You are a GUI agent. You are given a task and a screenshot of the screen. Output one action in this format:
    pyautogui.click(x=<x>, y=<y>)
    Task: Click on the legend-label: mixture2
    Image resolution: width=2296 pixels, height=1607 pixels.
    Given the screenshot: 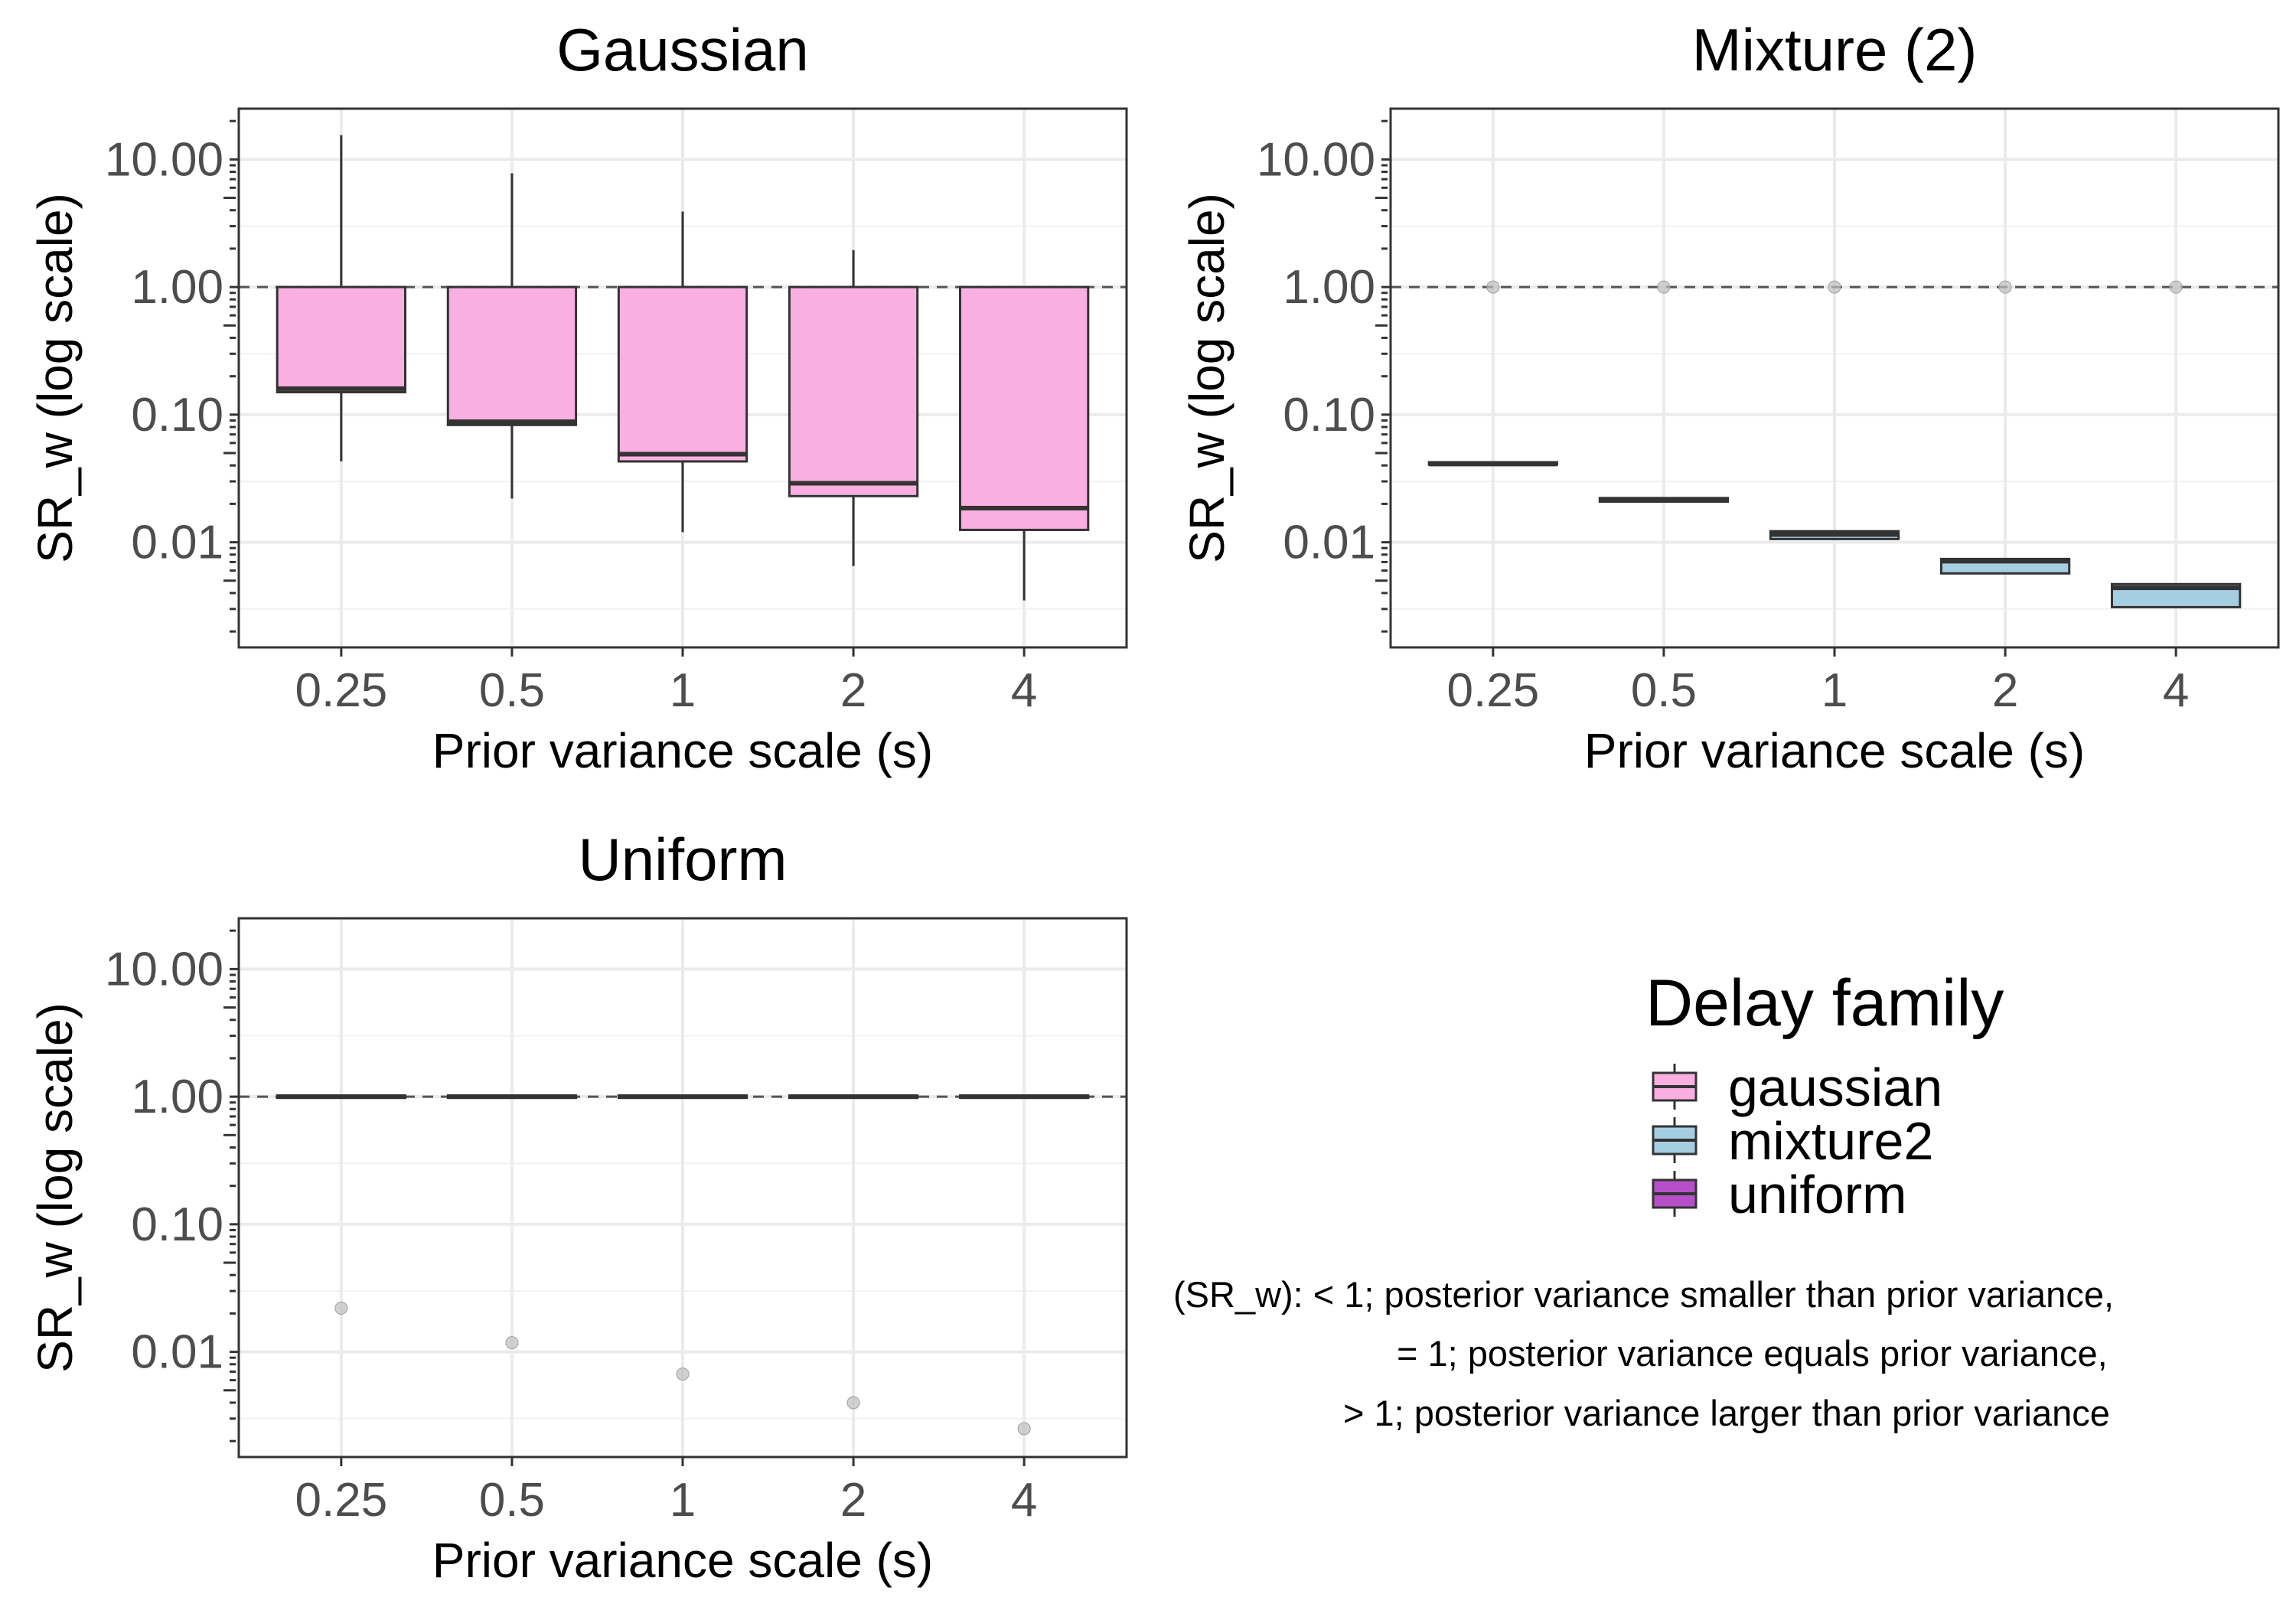 What is the action you would take?
    pyautogui.click(x=1830, y=1141)
    